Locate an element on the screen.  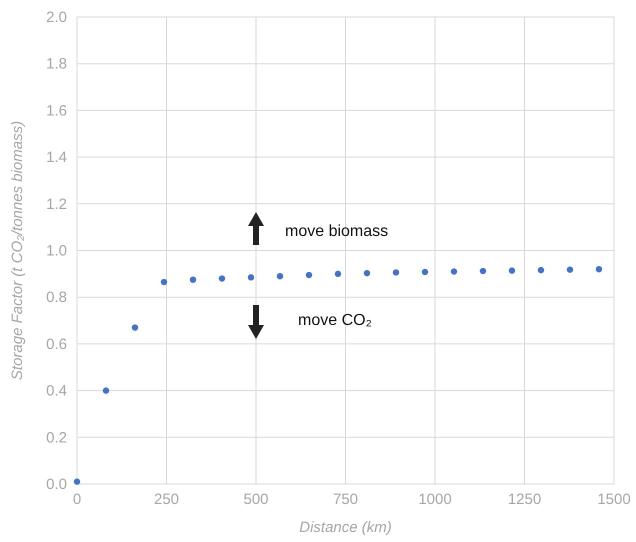
y-tick-label: 0.2 is located at coordinates (56, 437).